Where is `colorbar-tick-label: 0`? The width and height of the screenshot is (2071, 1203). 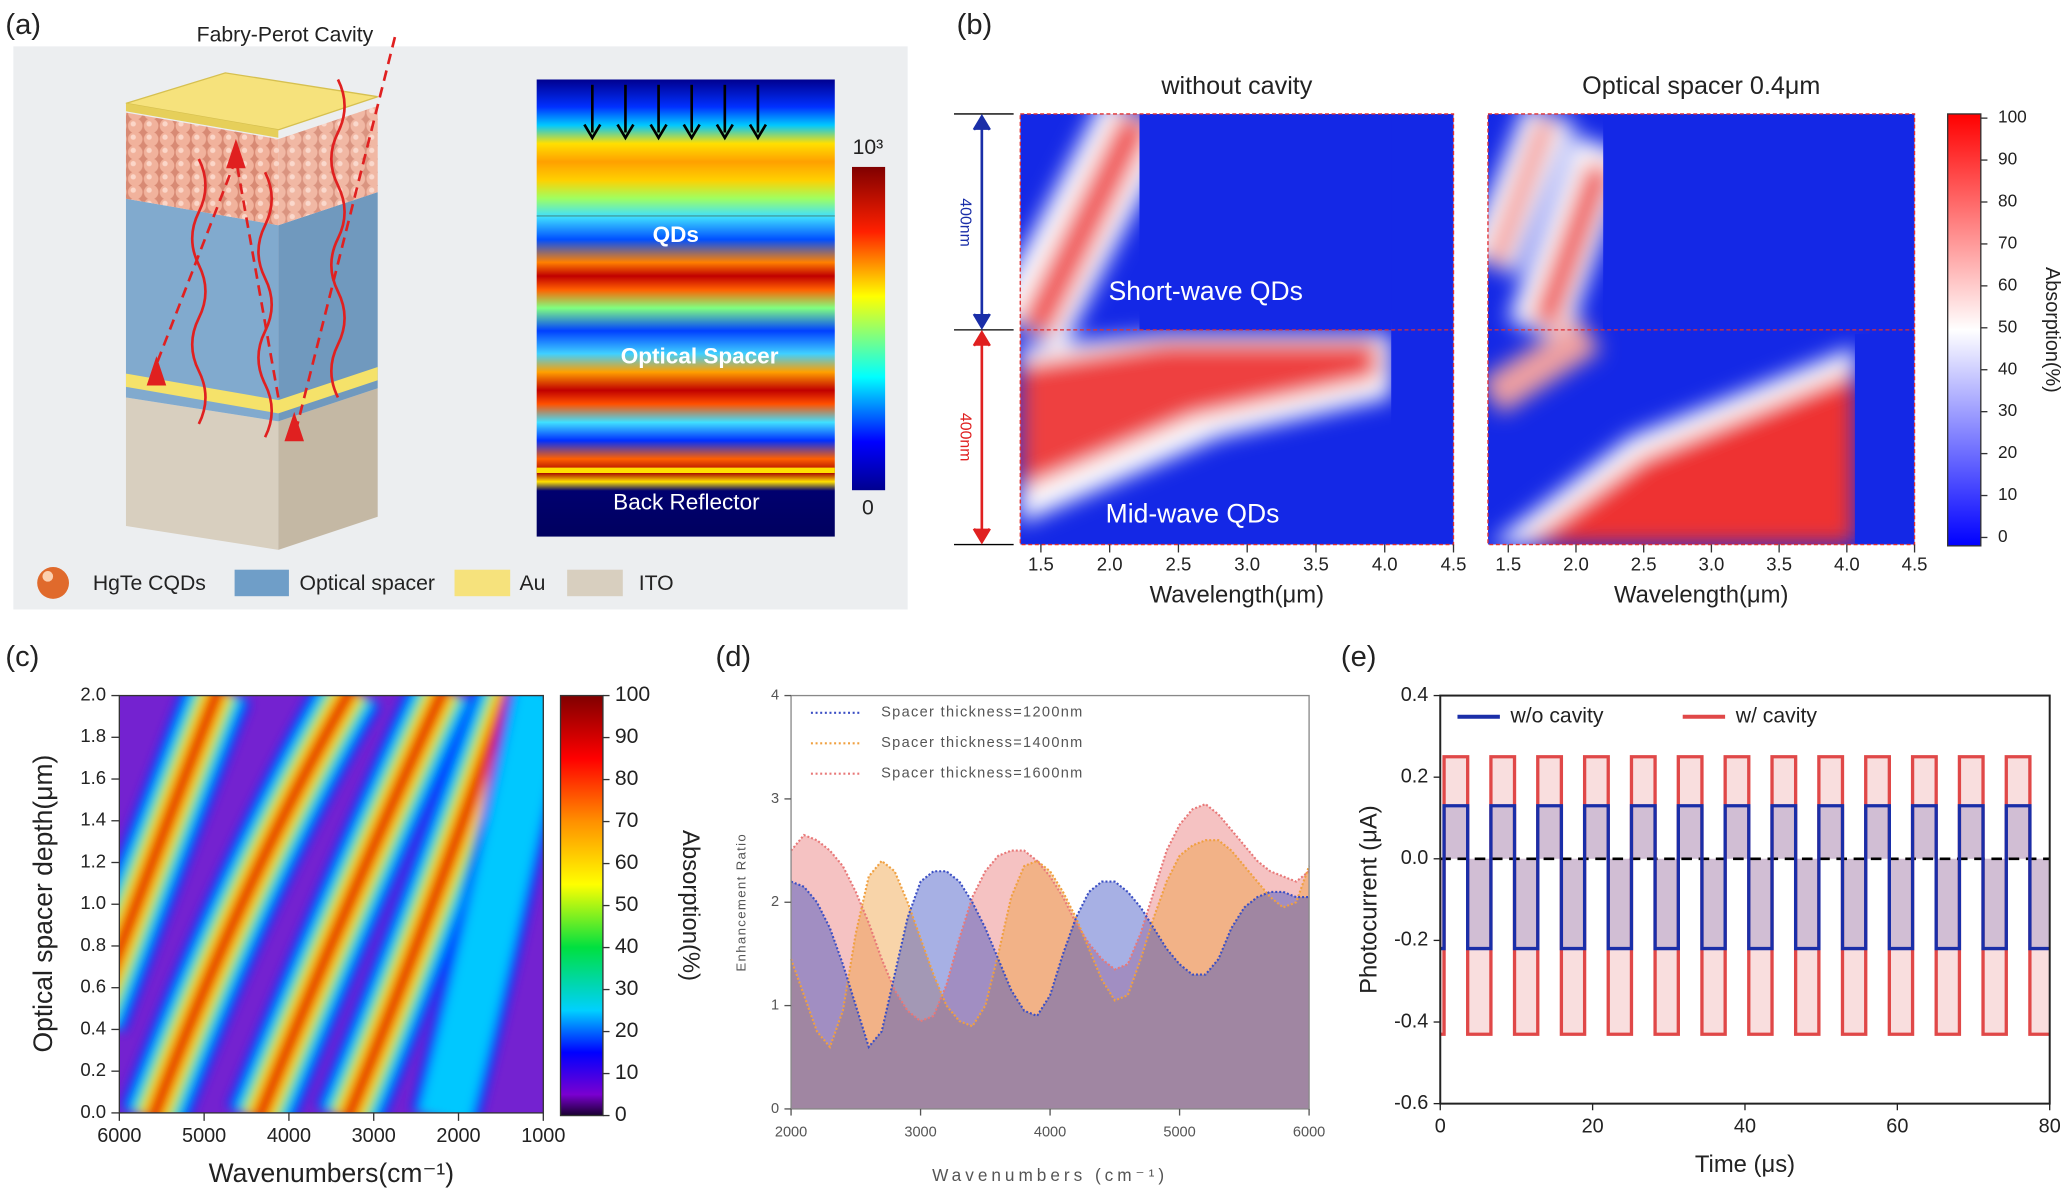
colorbar-tick-label: 0 is located at coordinates (2003, 536).